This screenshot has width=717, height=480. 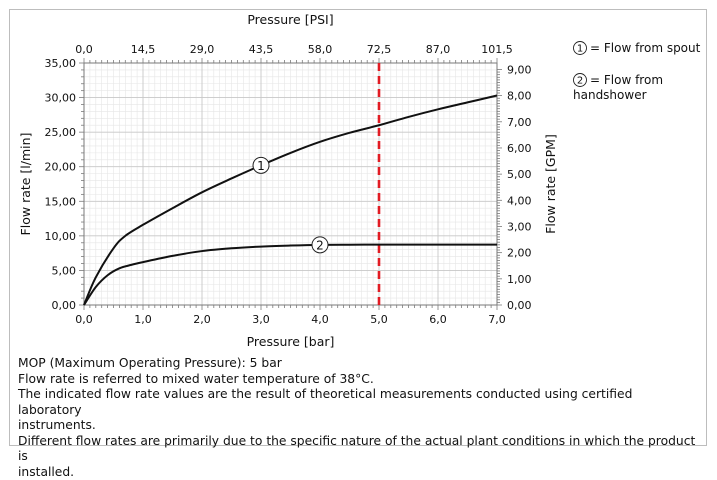 What do you see at coordinates (290, 19) in the screenshot?
I see `x-top-axis-title: Pressure [PSI]` at bounding box center [290, 19].